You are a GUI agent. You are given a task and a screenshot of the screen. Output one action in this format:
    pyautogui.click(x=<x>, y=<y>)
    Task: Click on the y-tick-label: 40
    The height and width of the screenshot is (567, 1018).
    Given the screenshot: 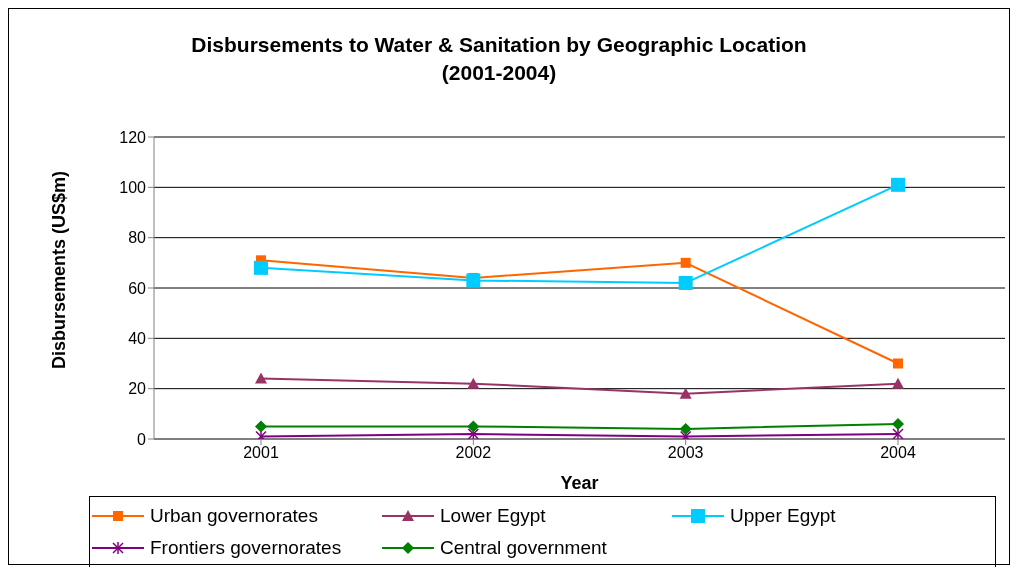 What is the action you would take?
    pyautogui.click(x=137, y=339)
    